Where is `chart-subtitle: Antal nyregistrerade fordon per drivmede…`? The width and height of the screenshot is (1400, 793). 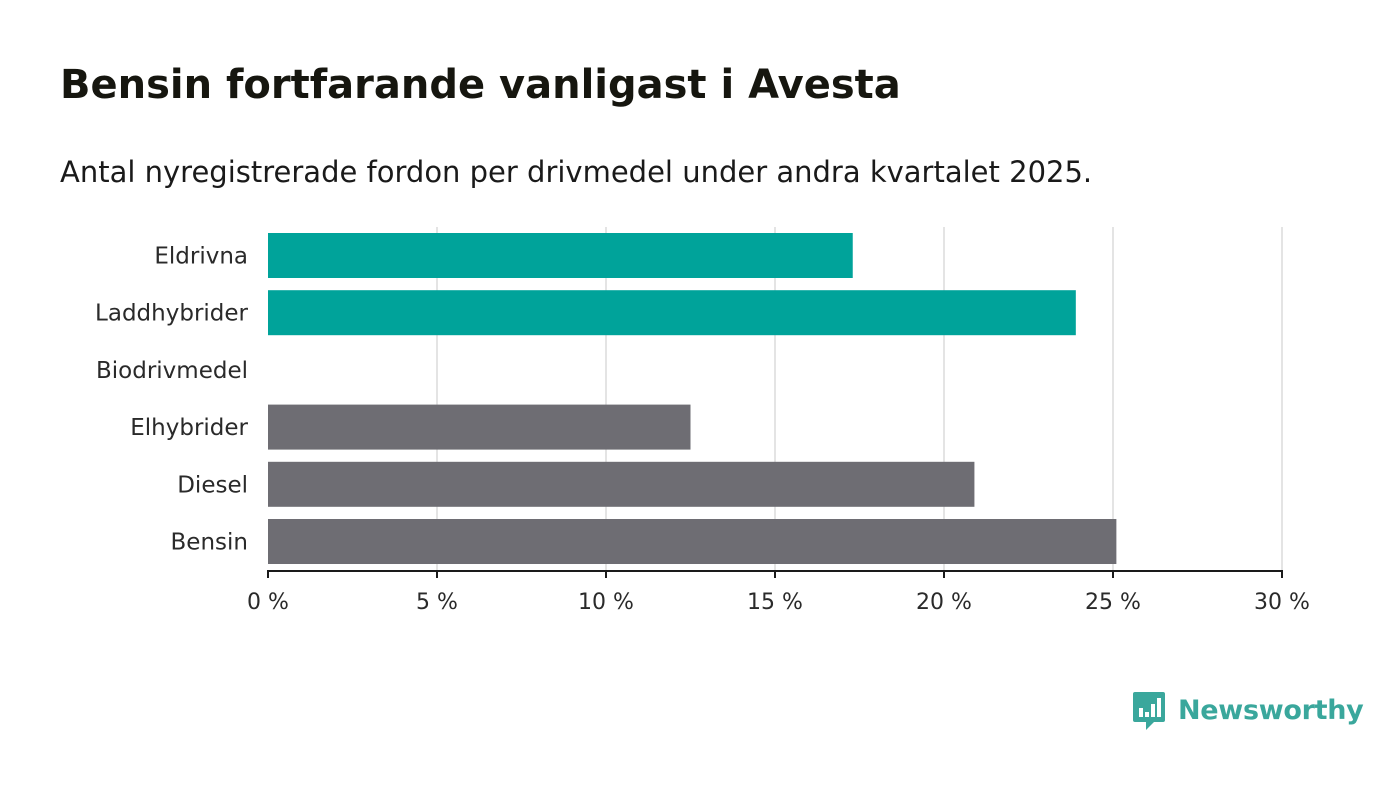 chart-subtitle: Antal nyregistrerade fordon per drivmede… is located at coordinates (576, 172).